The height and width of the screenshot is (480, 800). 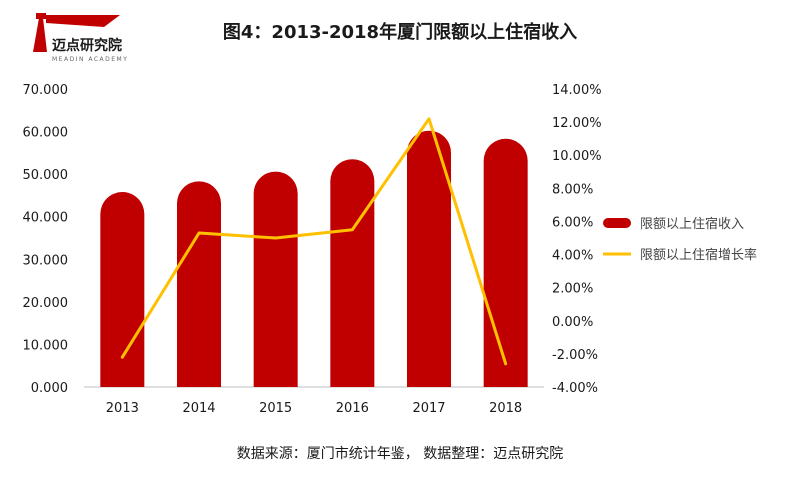 What do you see at coordinates (572, 256) in the screenshot?
I see `right-tick-label: 4.00%` at bounding box center [572, 256].